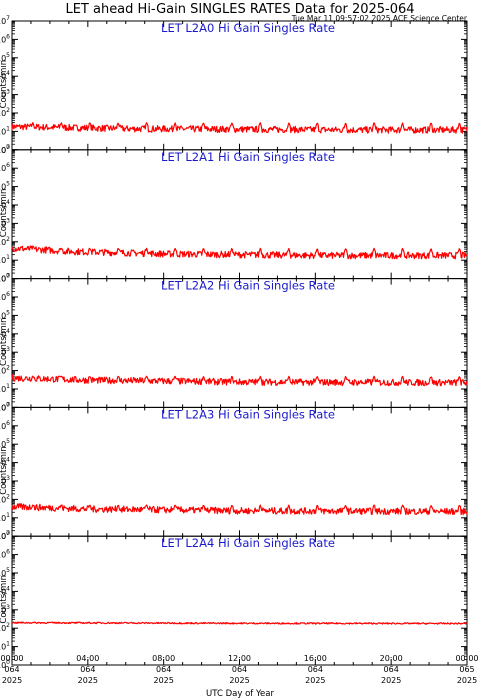 The width and height of the screenshot is (481, 700). I want to click on panel-title: LET L2A1 Hi Gain Singles Rate, so click(248, 157).